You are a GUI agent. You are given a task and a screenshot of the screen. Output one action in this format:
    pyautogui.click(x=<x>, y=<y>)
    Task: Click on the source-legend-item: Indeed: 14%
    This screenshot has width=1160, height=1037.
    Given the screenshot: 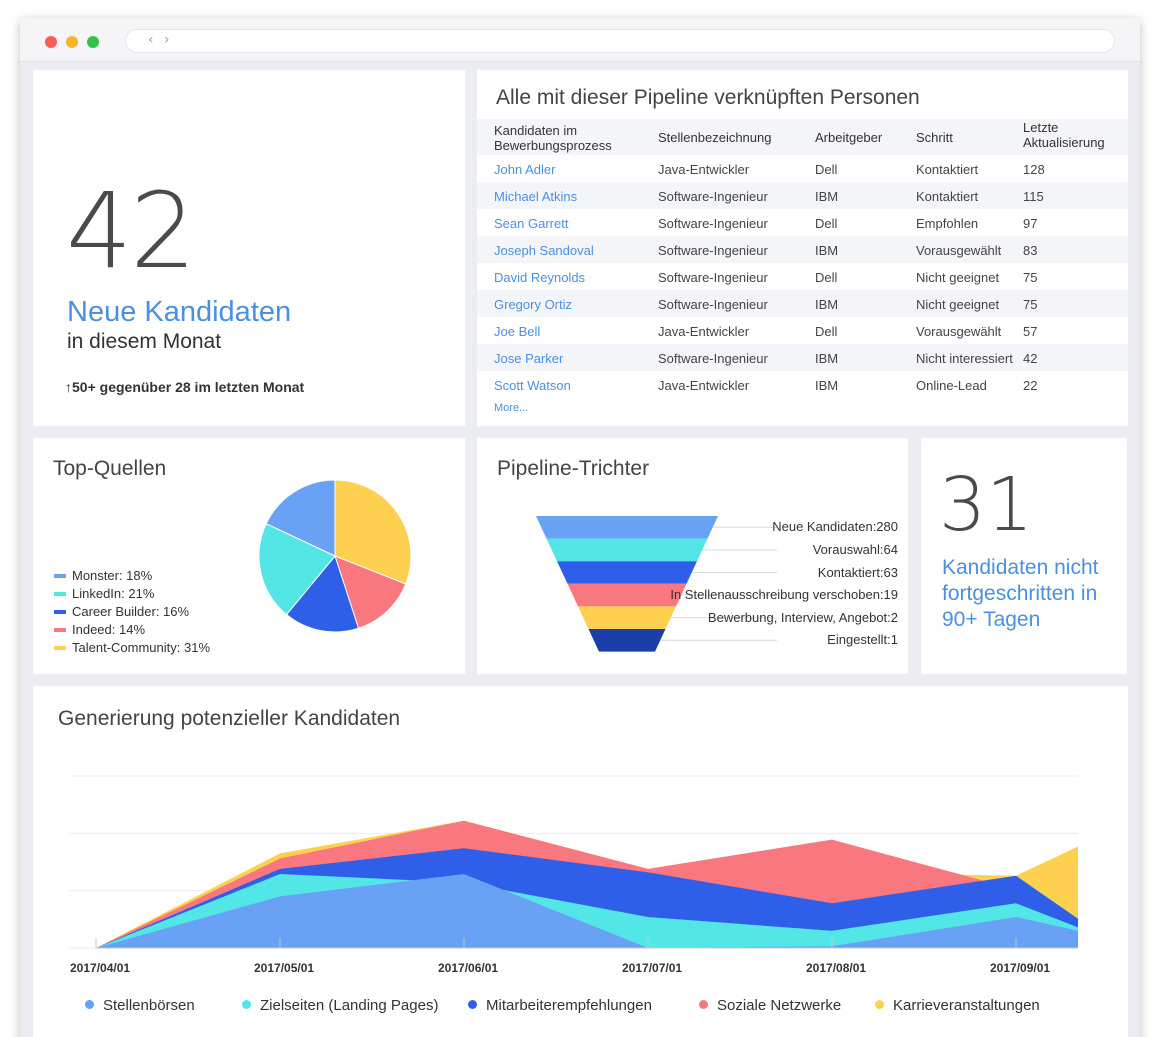 What is the action you would take?
    pyautogui.click(x=99, y=629)
    